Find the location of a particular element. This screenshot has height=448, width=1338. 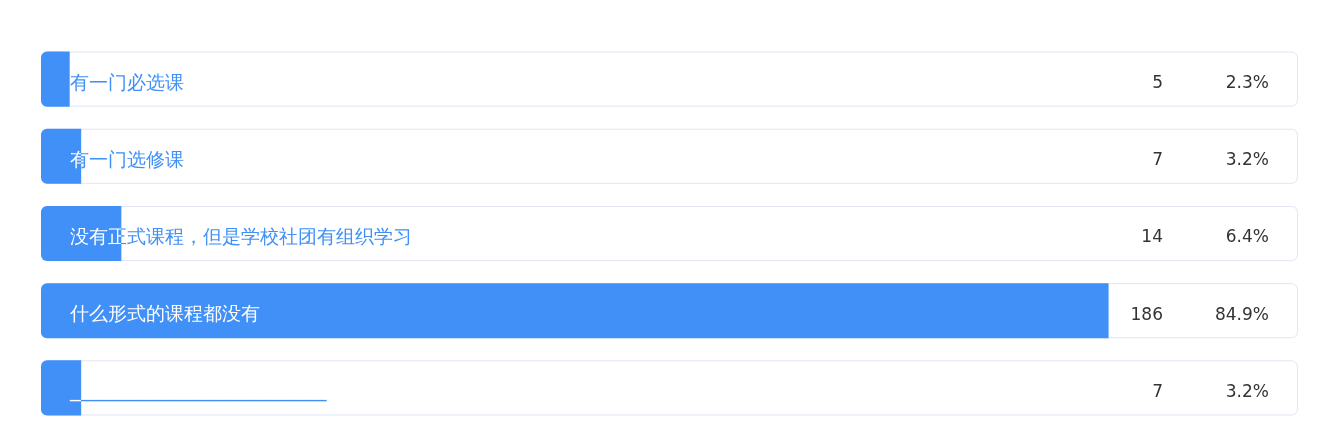

text: 2.3% is located at coordinates (1247, 82).